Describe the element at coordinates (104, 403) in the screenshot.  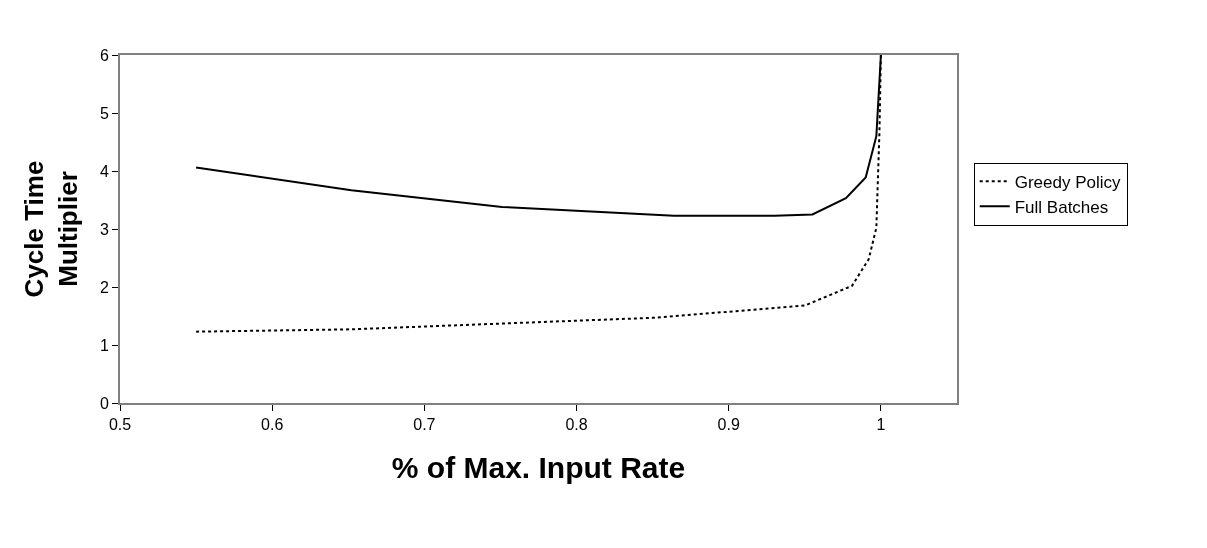
I see `y-tick-label: 0` at that location.